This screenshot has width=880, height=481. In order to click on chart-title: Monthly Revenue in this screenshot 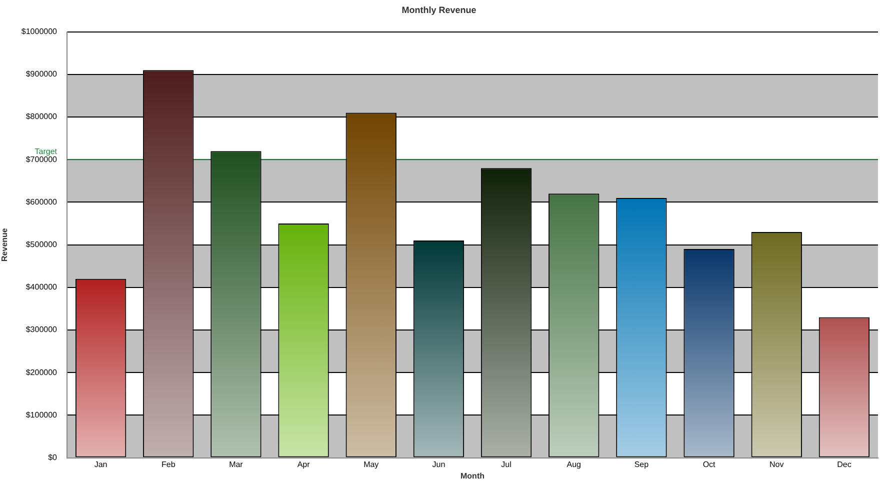, I will do `click(439, 9)`.